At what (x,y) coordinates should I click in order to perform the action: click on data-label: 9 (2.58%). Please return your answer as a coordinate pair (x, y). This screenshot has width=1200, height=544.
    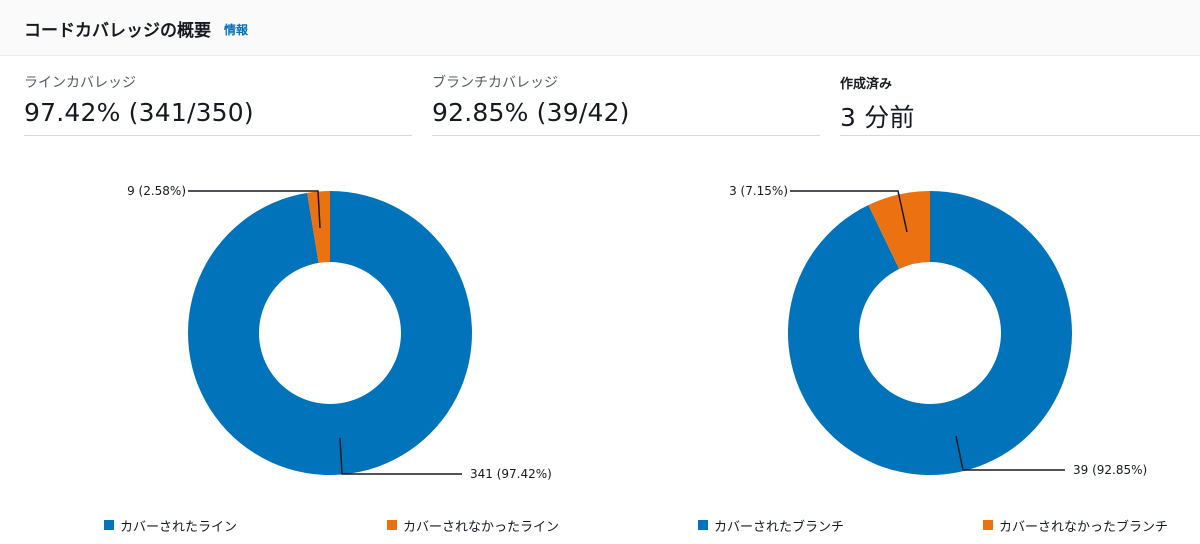
    Looking at the image, I should click on (156, 191).